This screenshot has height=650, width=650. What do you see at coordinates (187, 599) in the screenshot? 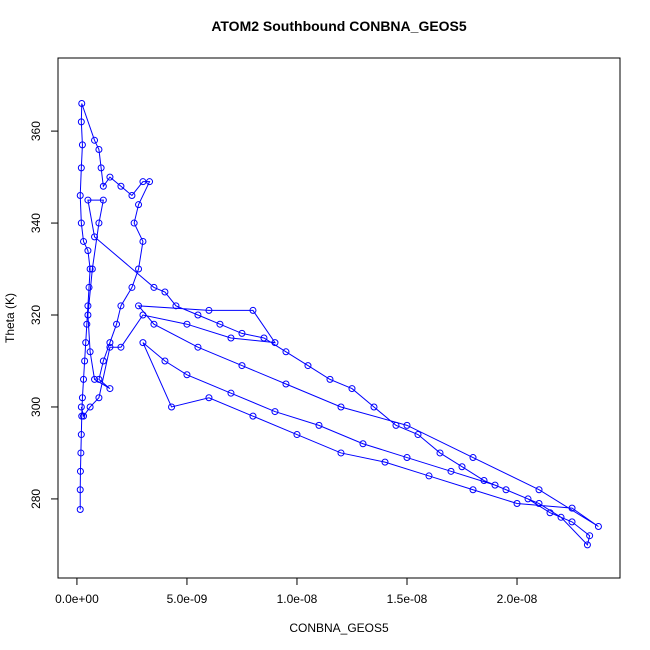
I see `x-tick-label: 5.0e-09` at bounding box center [187, 599].